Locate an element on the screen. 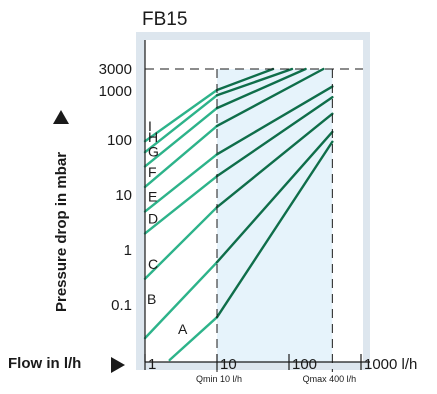 This screenshot has height=394, width=437. y-axis-label: Pressure drop in mbar is located at coordinates (61, 232).